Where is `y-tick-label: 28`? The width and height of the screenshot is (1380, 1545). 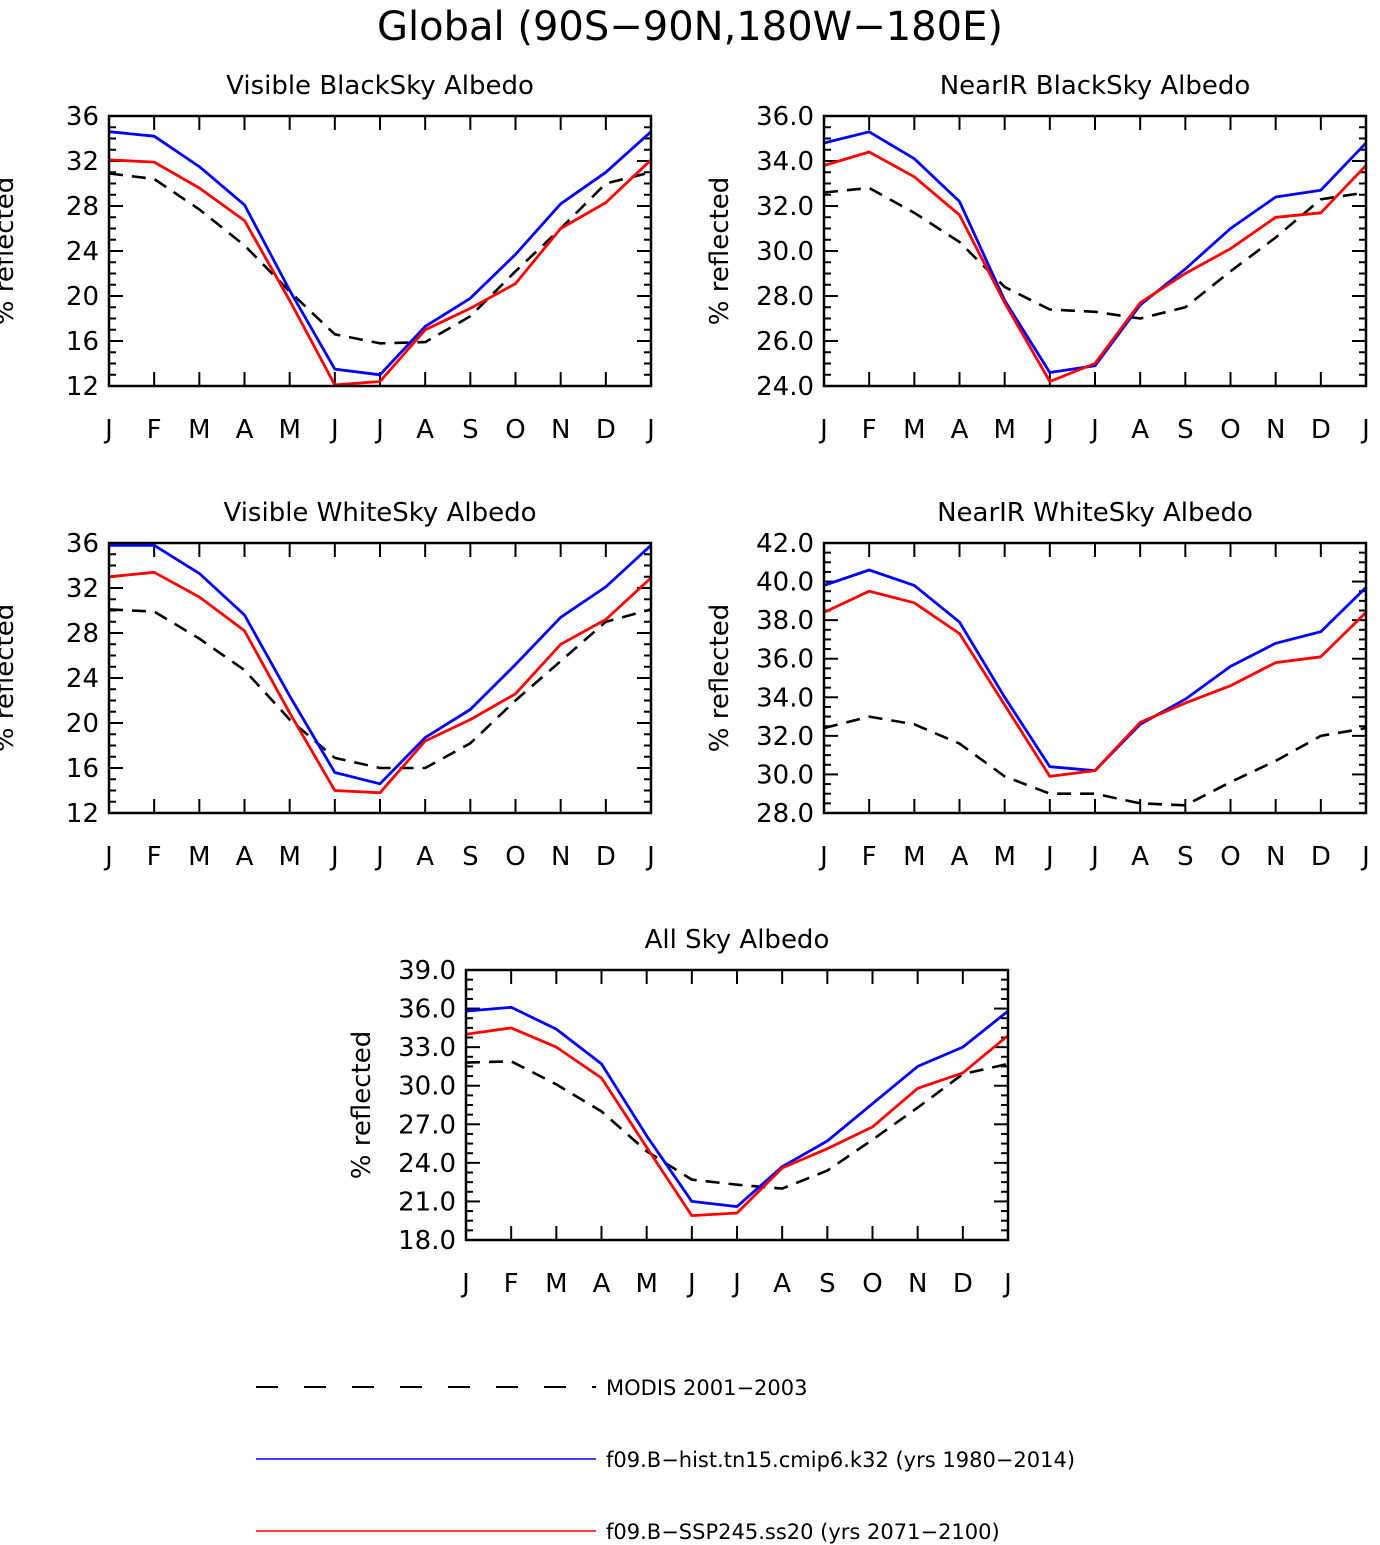 y-tick-label: 28 is located at coordinates (82, 207).